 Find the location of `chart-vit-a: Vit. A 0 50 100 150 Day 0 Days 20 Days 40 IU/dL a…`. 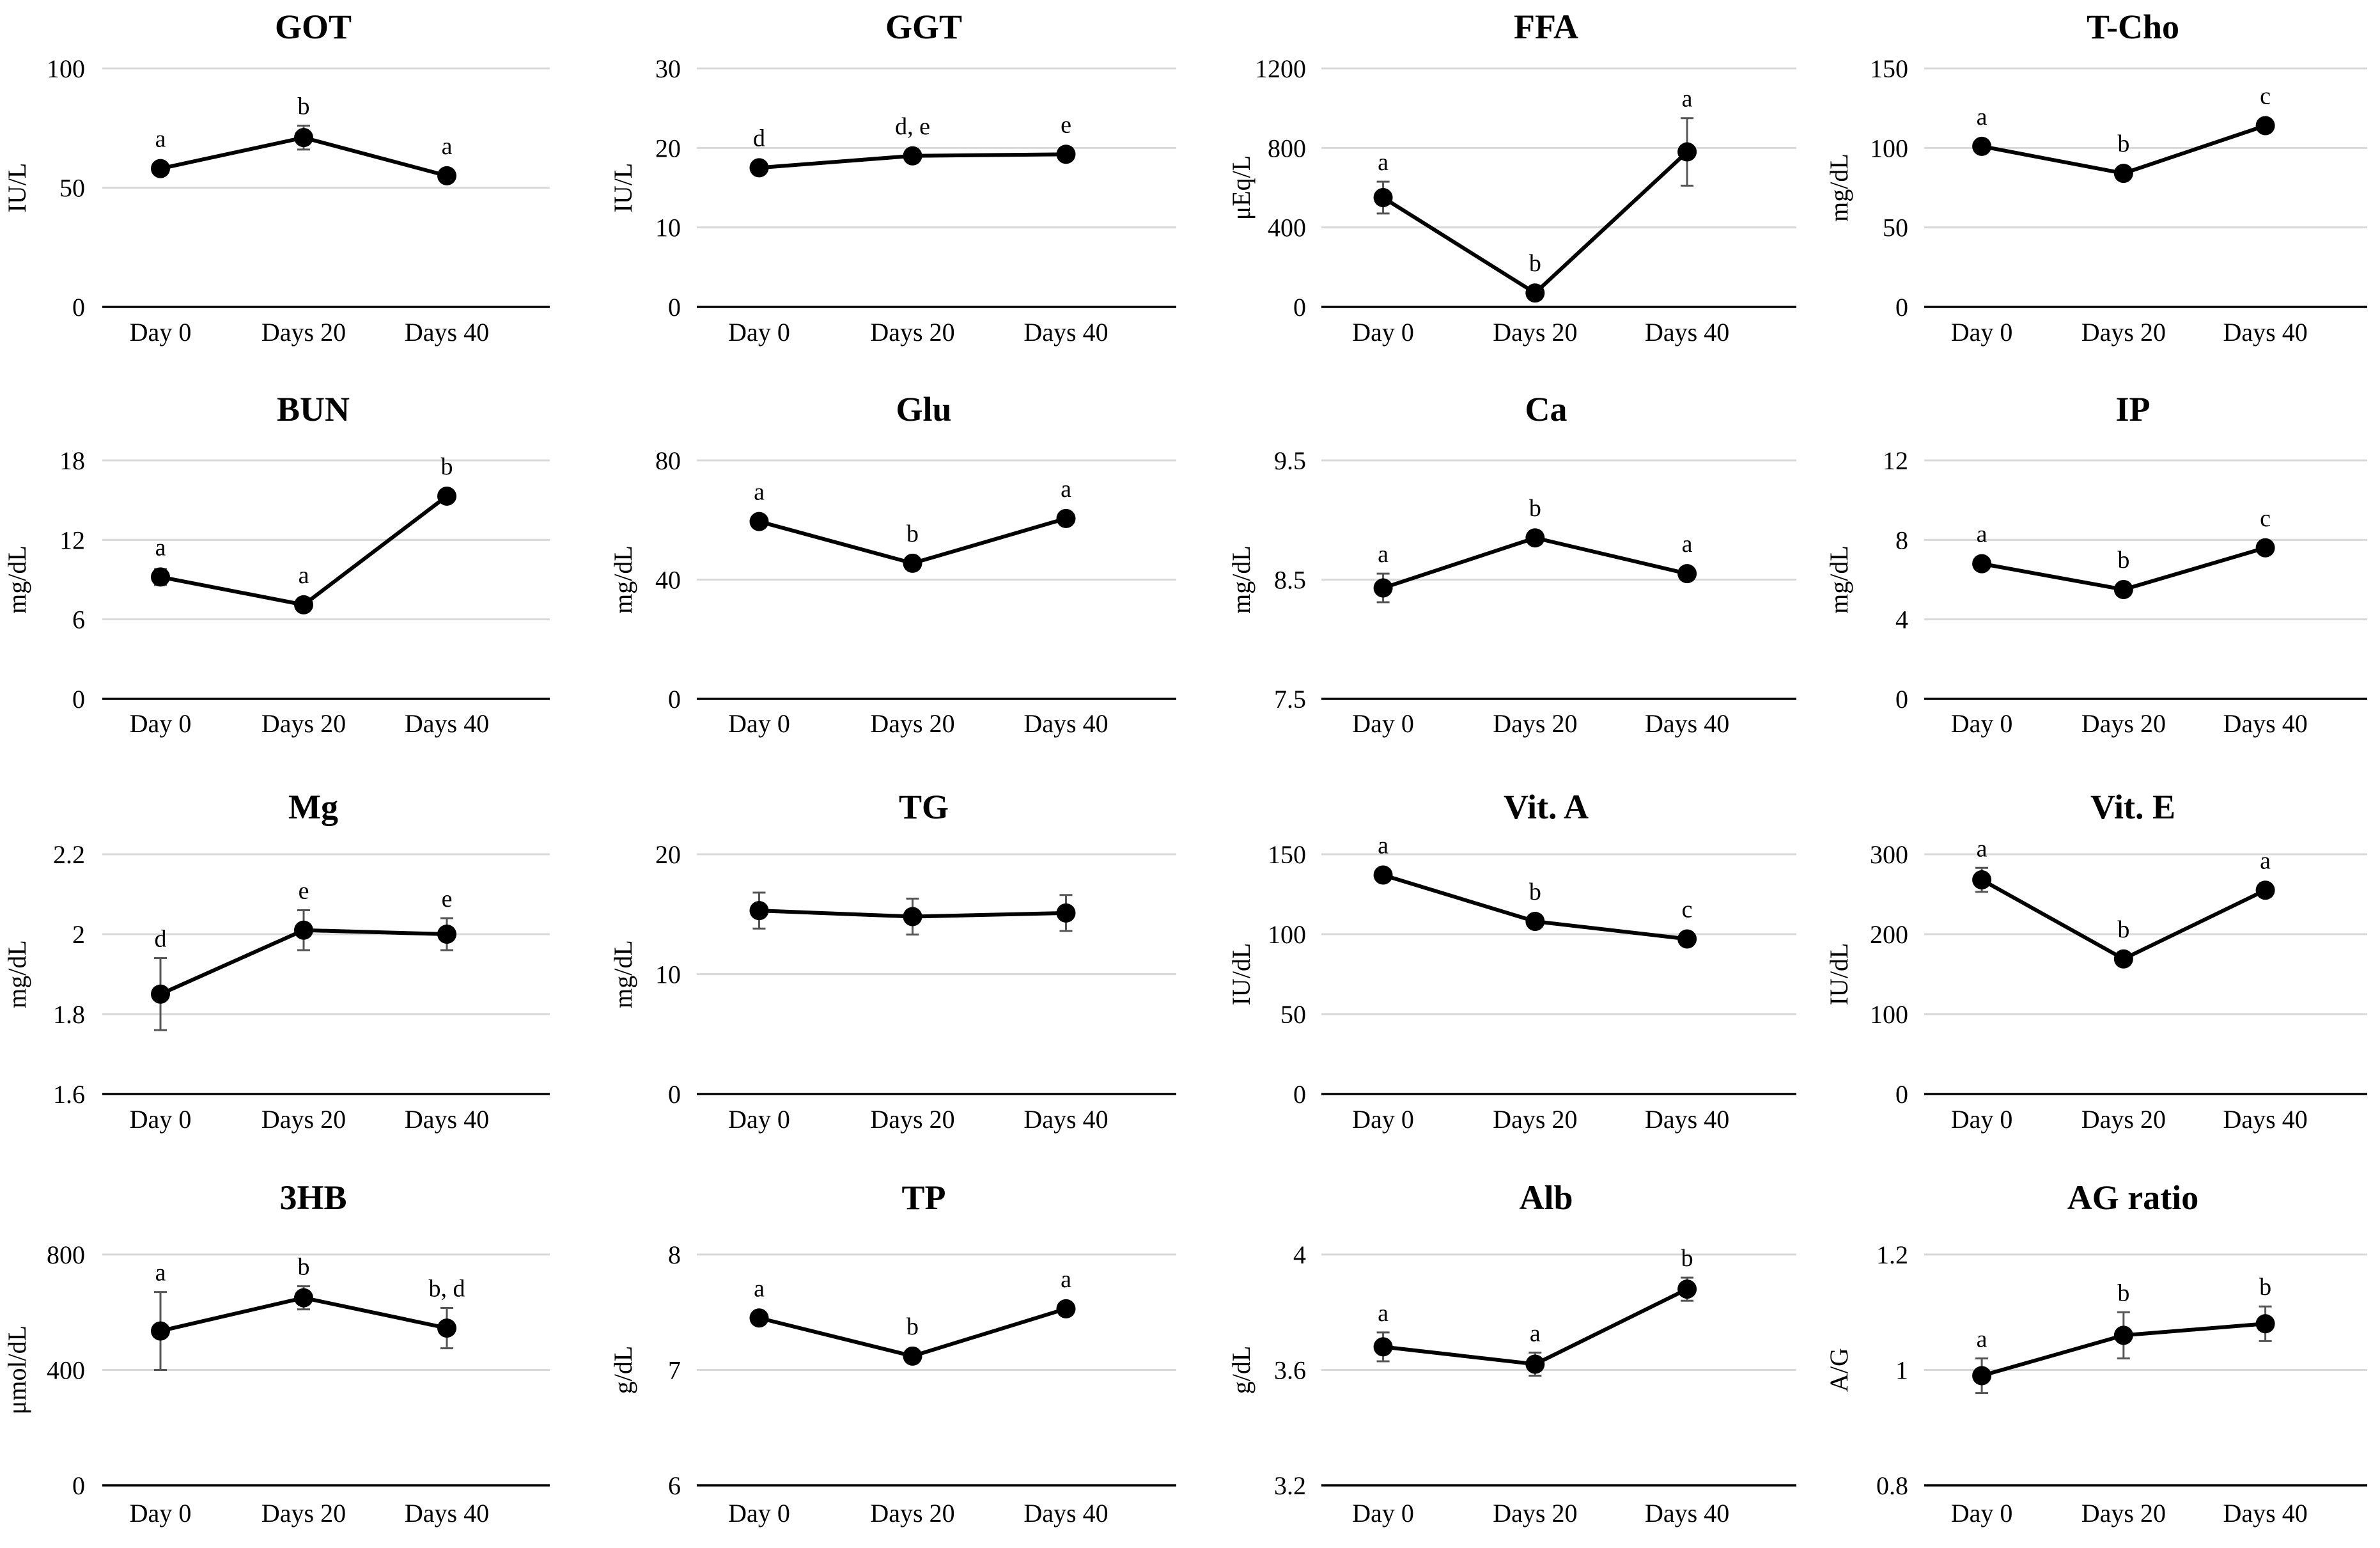

chart-vit-a: Vit. A 0 50 100 150 Day 0 Days 20 Days 40 IU/dL a… is located at coordinates (1511, 961).